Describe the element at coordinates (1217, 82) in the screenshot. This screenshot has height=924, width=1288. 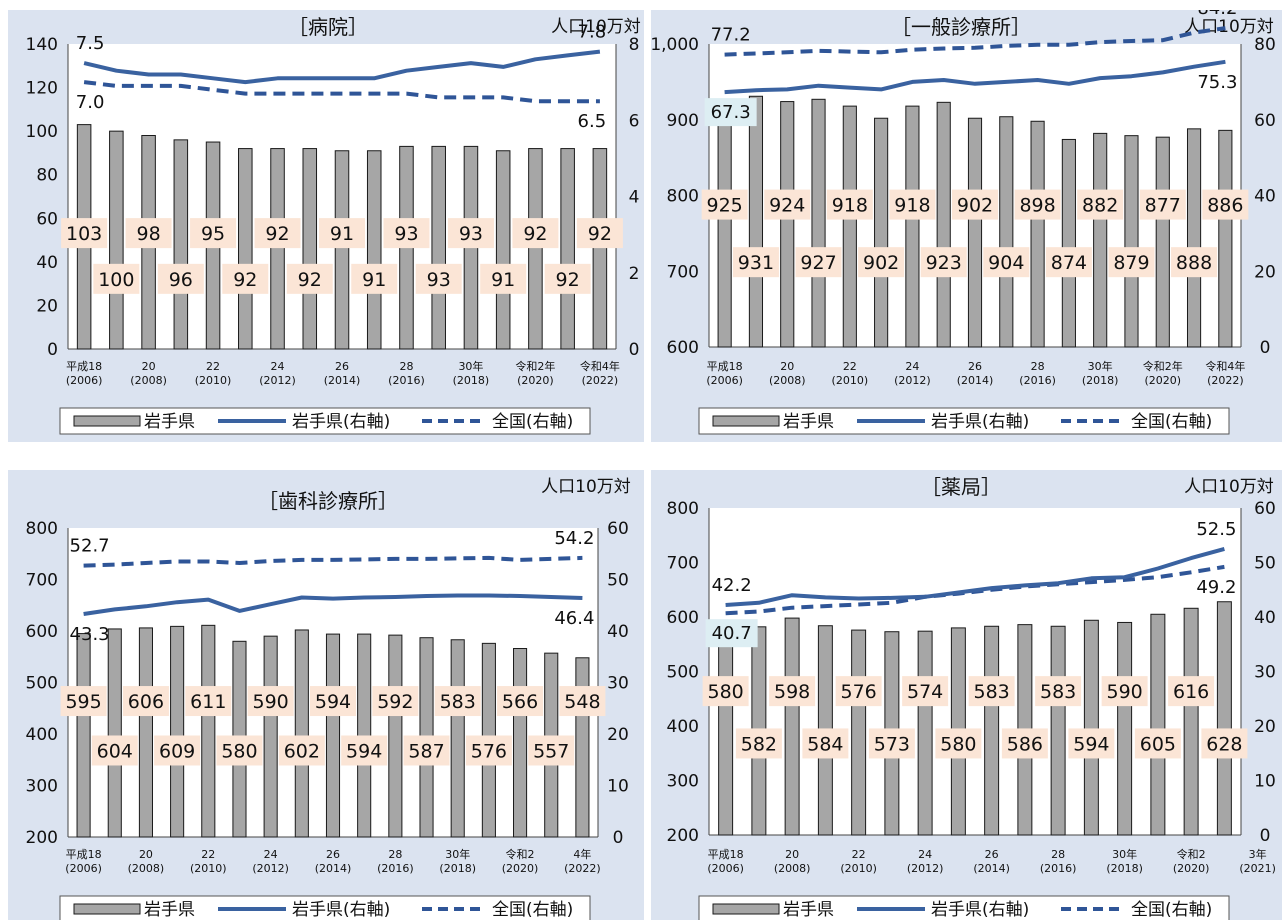
I see `line-value-label: 75.3` at that location.